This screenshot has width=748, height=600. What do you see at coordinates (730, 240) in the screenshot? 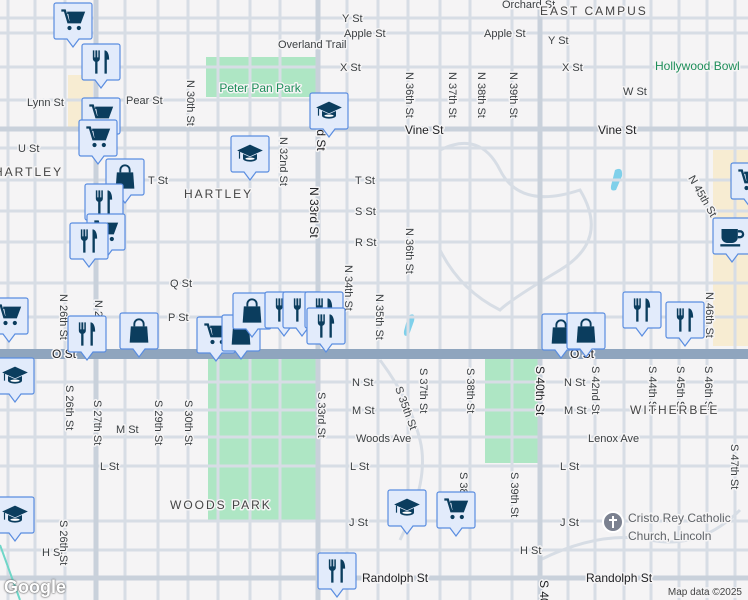
I see `cafe-marker` at bounding box center [730, 240].